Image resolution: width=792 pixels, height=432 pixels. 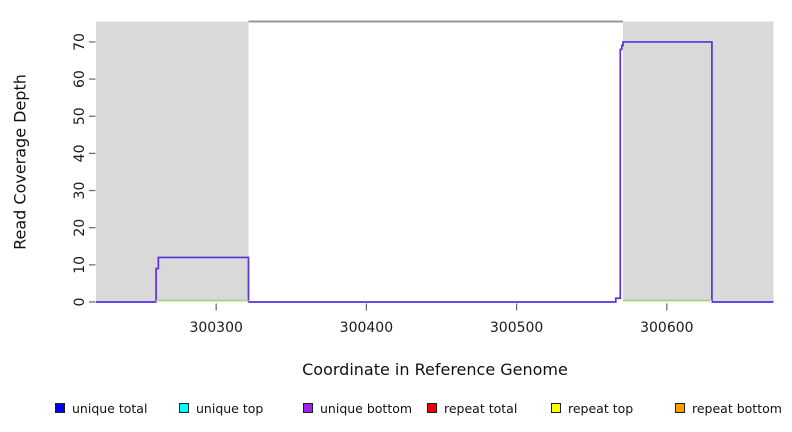 I want to click on y-tick-label: 0, so click(x=80, y=302).